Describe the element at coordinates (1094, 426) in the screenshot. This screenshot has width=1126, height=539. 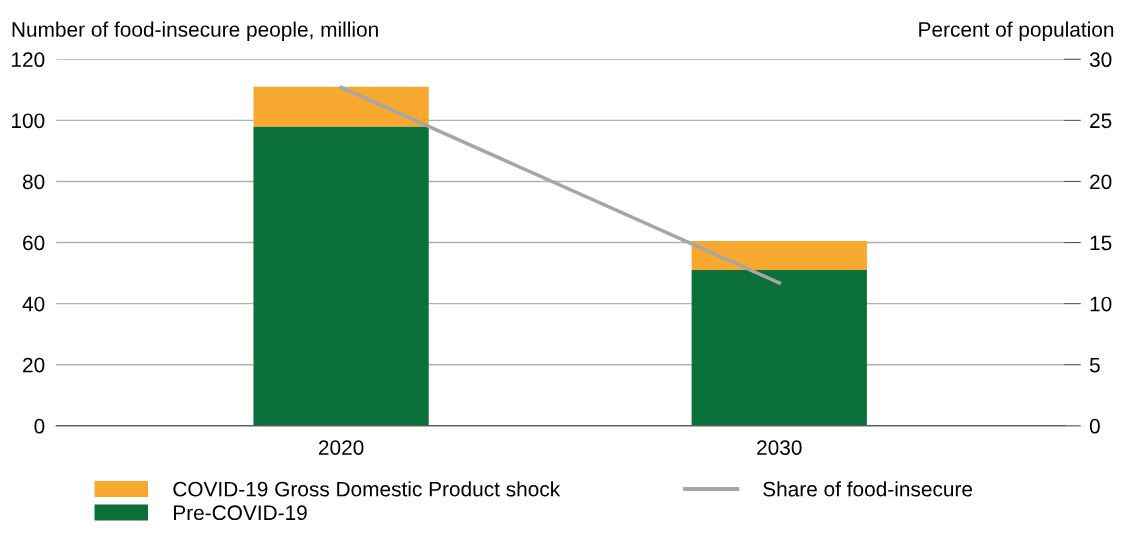
I see `y2-tick-label: 0` at that location.